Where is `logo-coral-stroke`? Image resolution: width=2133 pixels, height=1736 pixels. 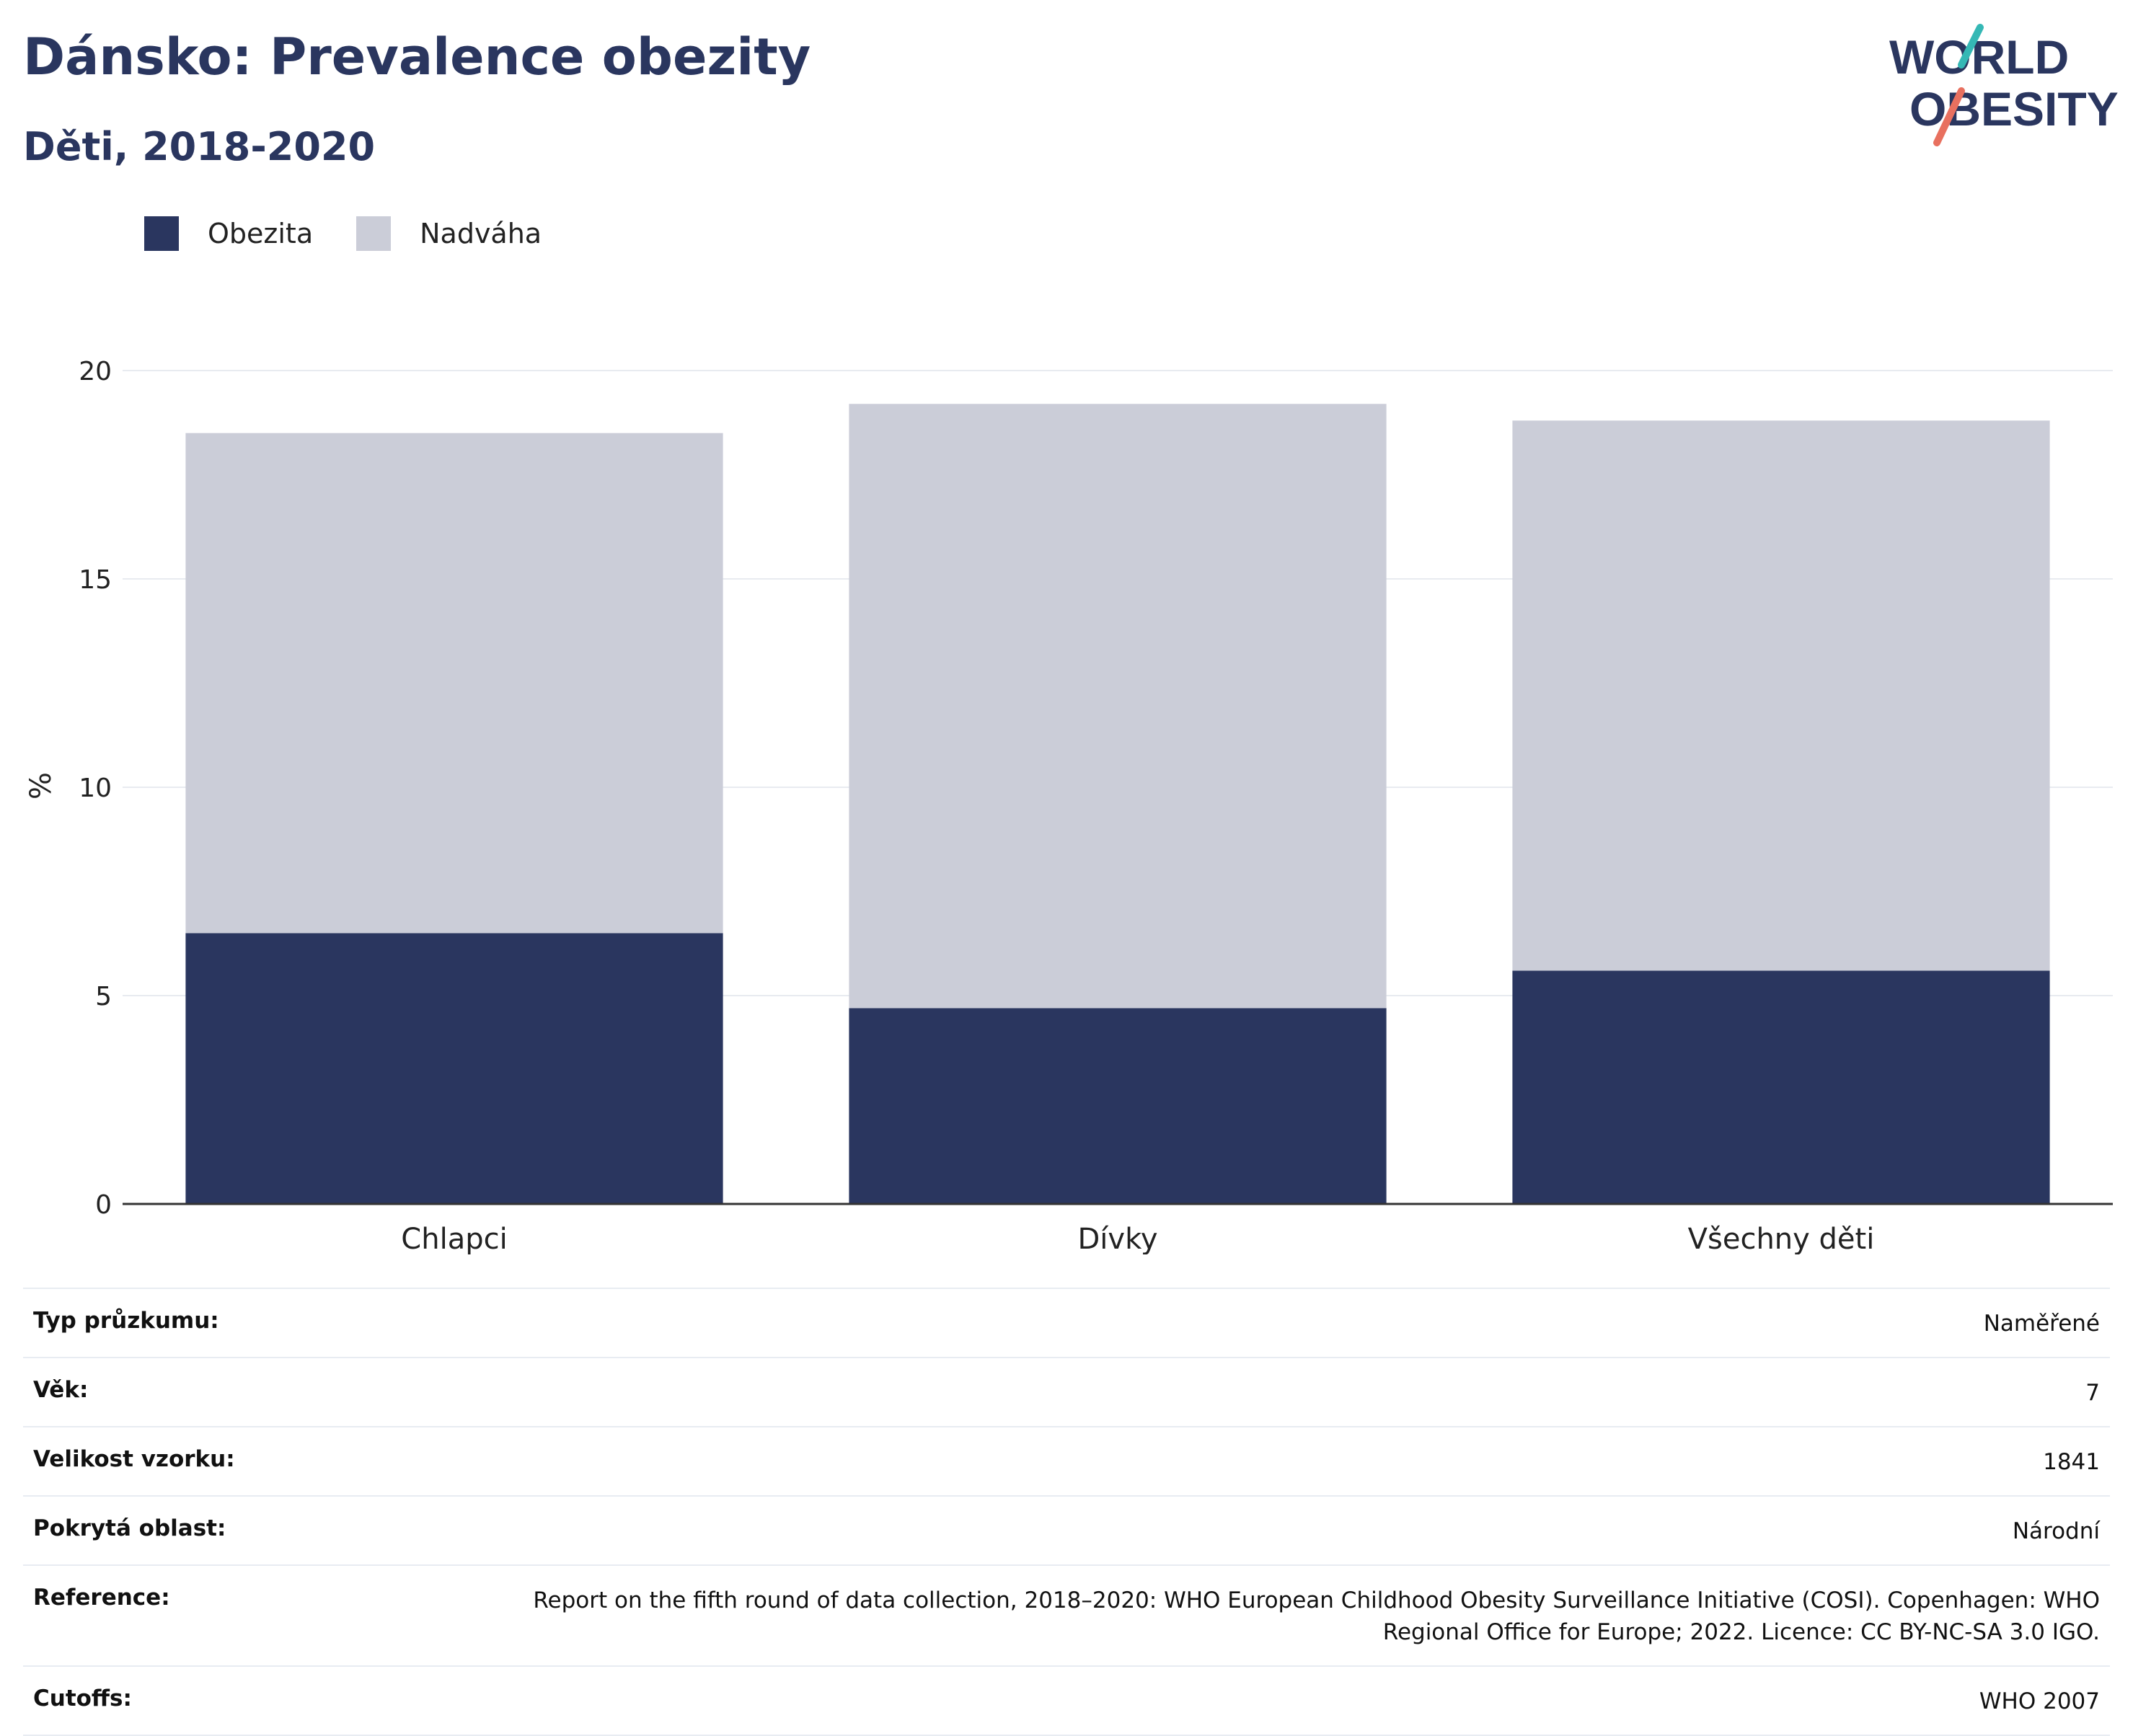 logo-coral-stroke is located at coordinates (1949, 117).